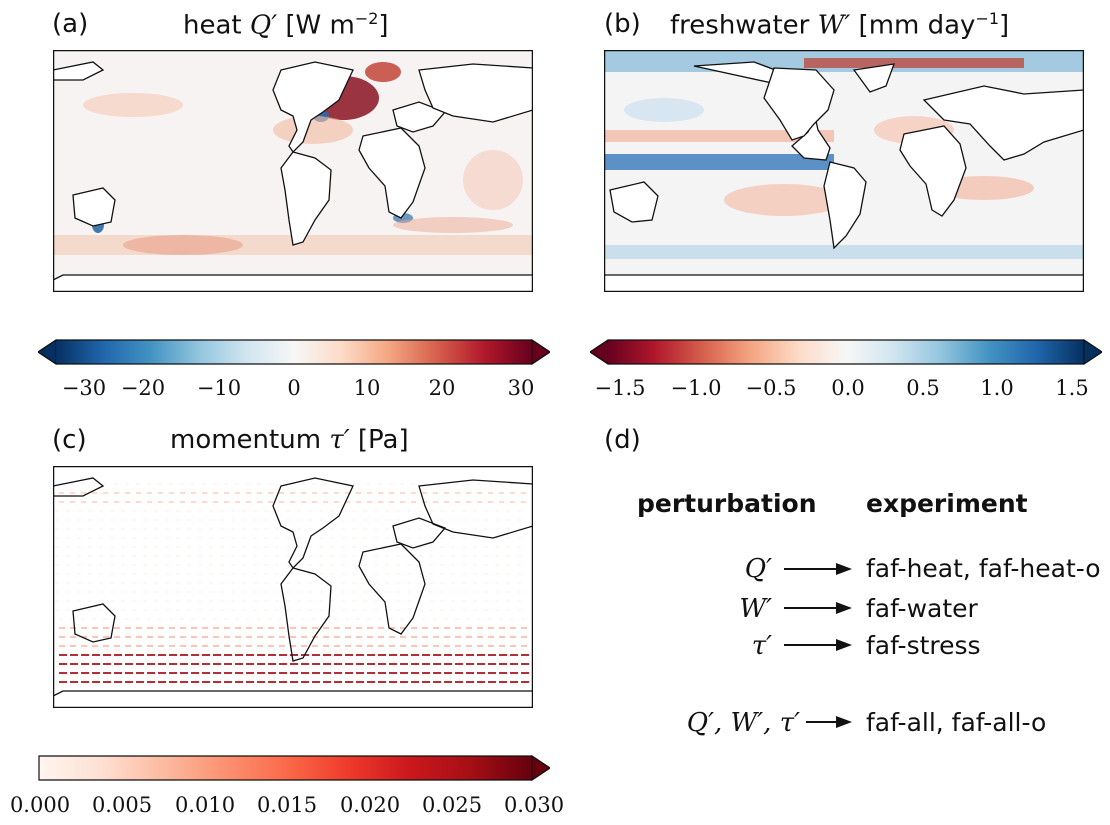 Image resolution: width=1110 pixels, height=825 pixels. I want to click on colorbar-freshwater-tick-7: 1.5, so click(1072, 388).